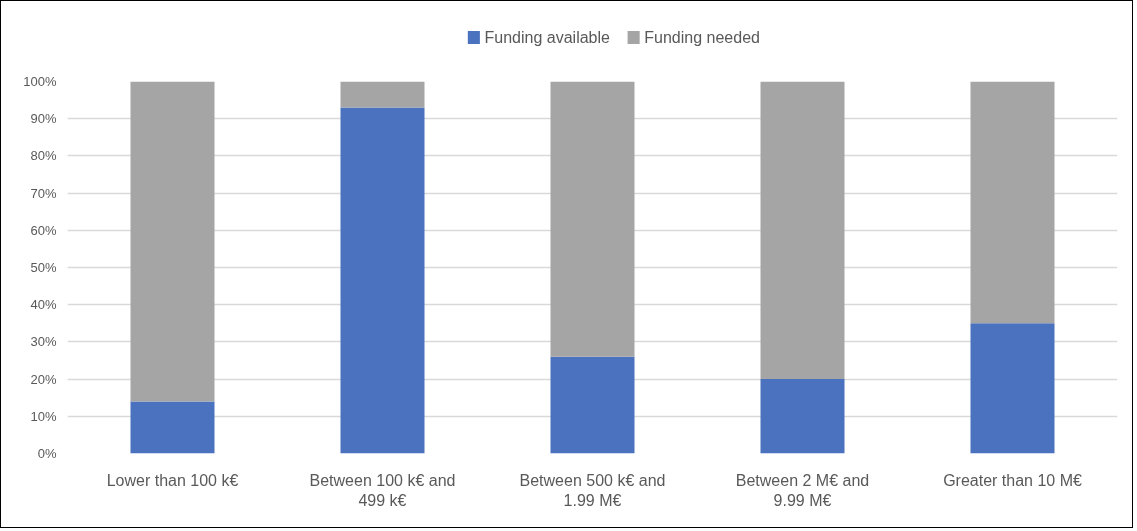 This screenshot has width=1137, height=531. Describe the element at coordinates (43, 379) in the screenshot. I see `y-tick-label: 20%` at that location.